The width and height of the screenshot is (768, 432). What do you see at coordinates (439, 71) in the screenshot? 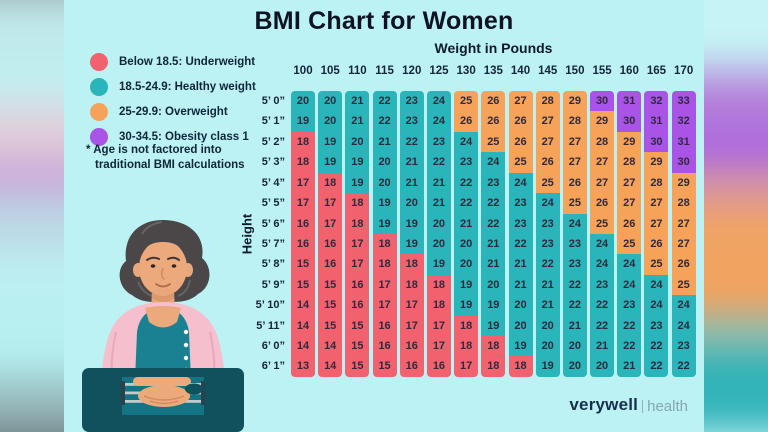
I see `weight-header-cell: 125` at bounding box center [439, 71].